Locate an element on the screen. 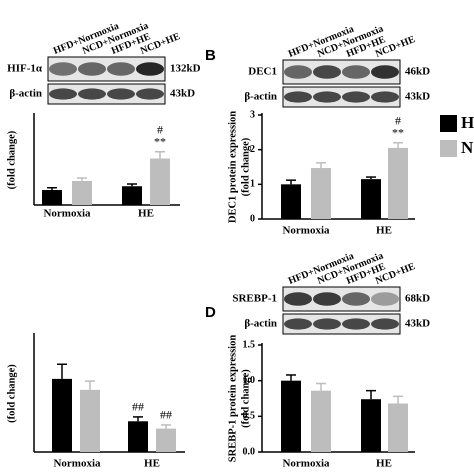 This screenshot has height=474, width=474. protein-label: DEC1 is located at coordinates (262, 72).